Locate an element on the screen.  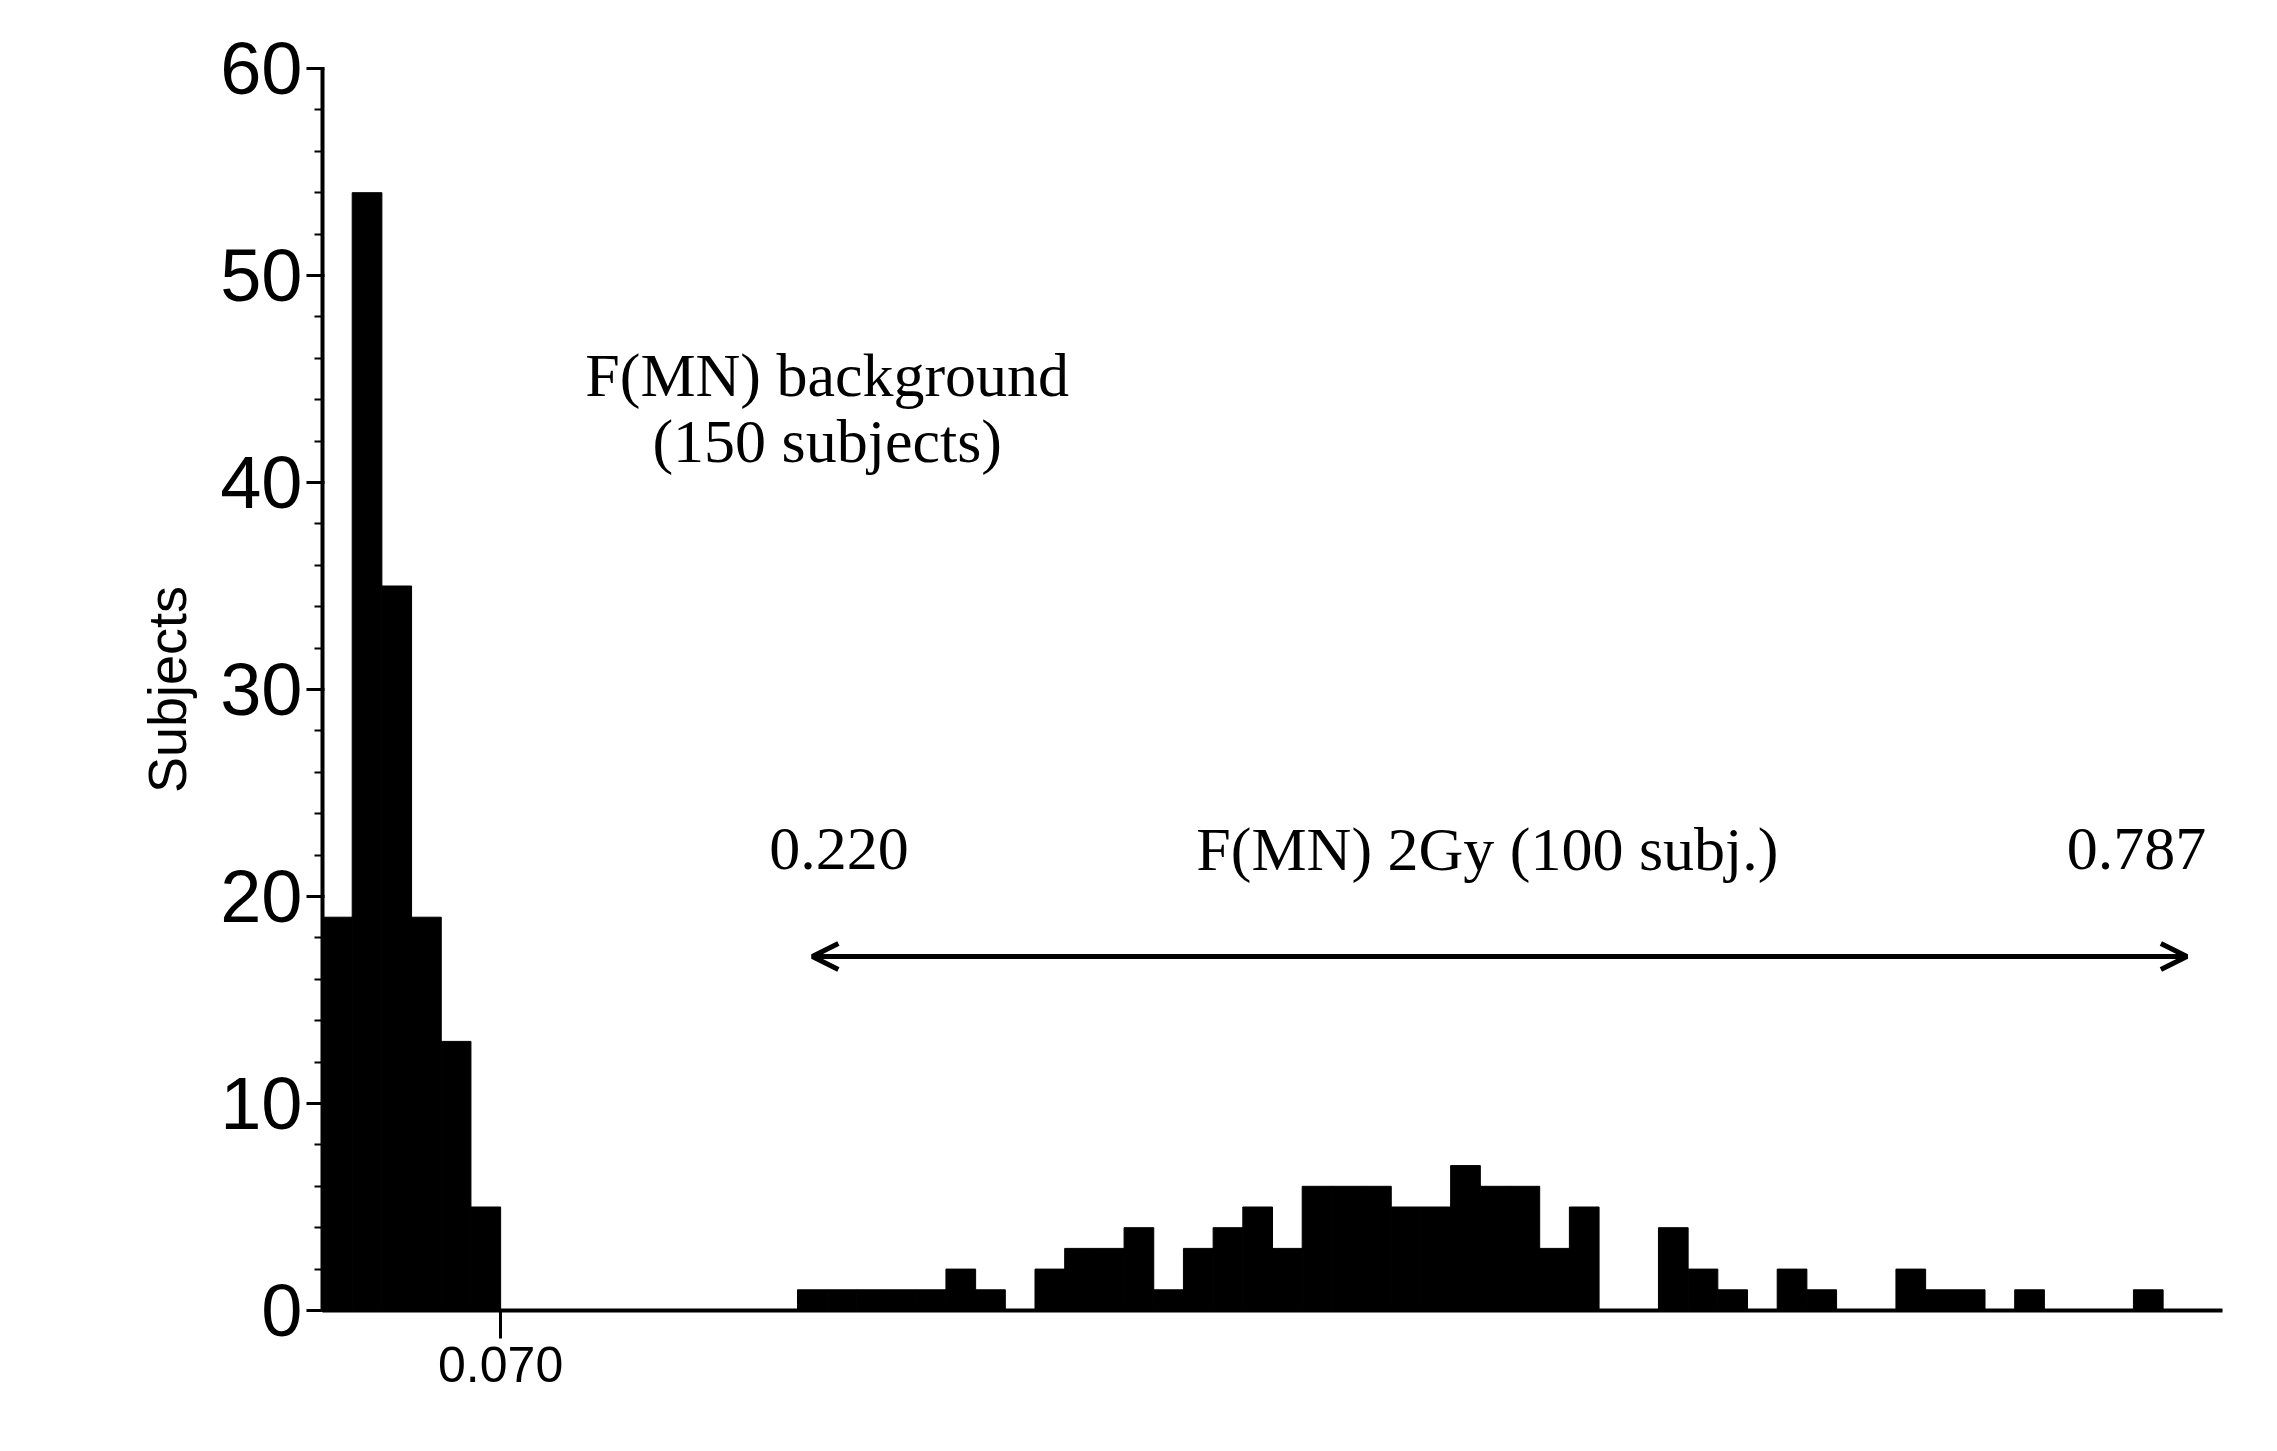
y-tick-label: 20 is located at coordinates (261, 896).